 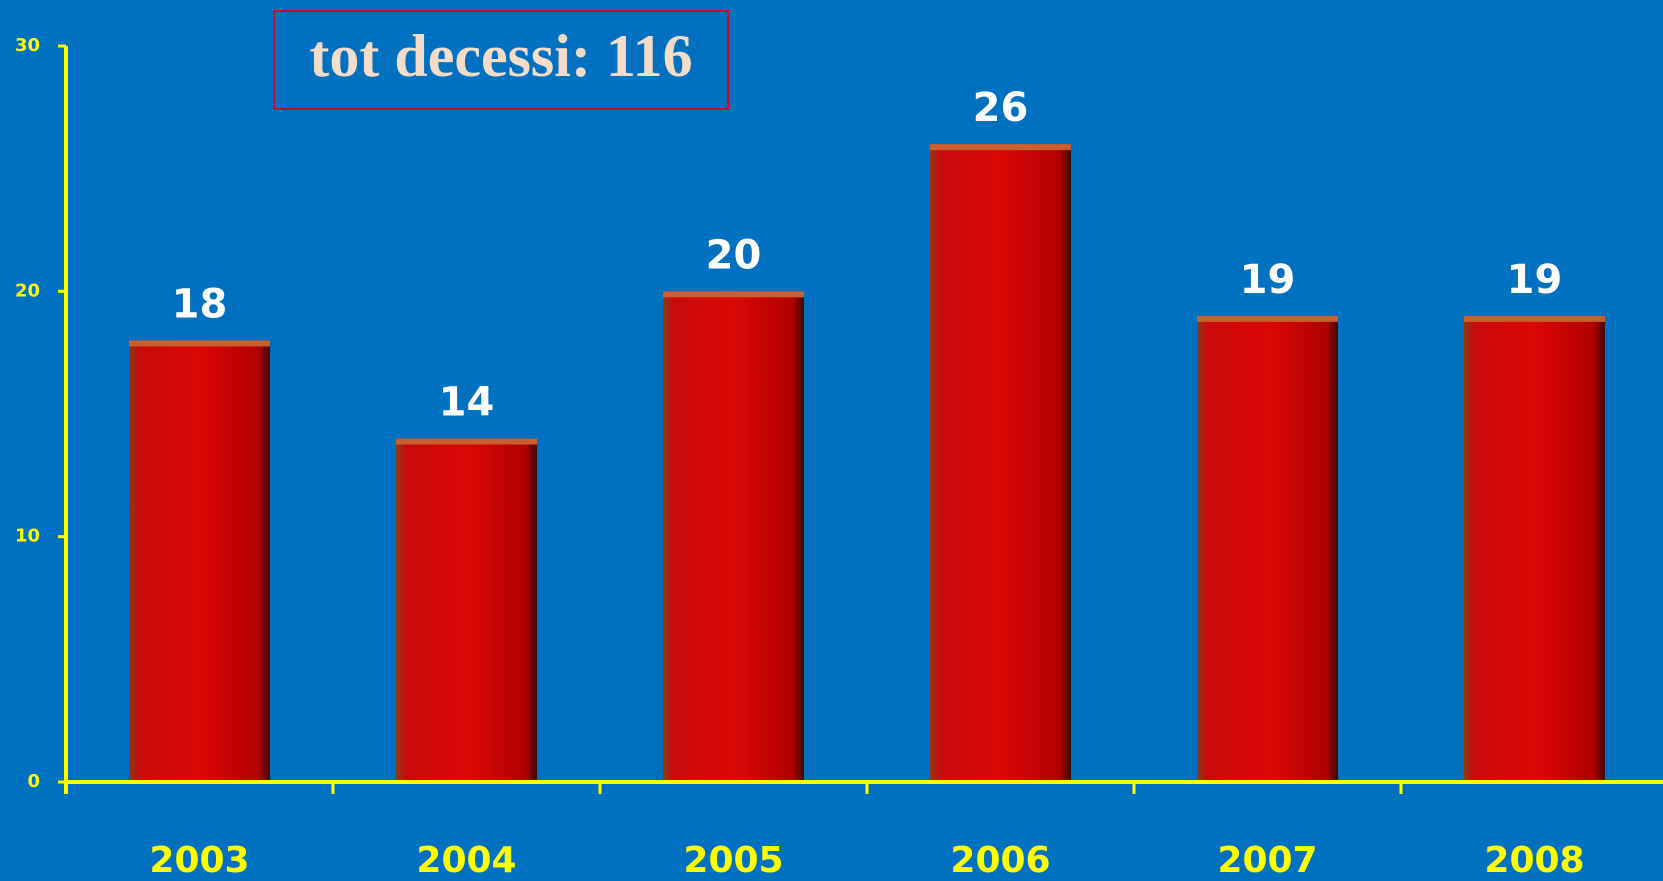 What do you see at coordinates (500, 56) in the screenshot?
I see `annotation: tot decessi: 116` at bounding box center [500, 56].